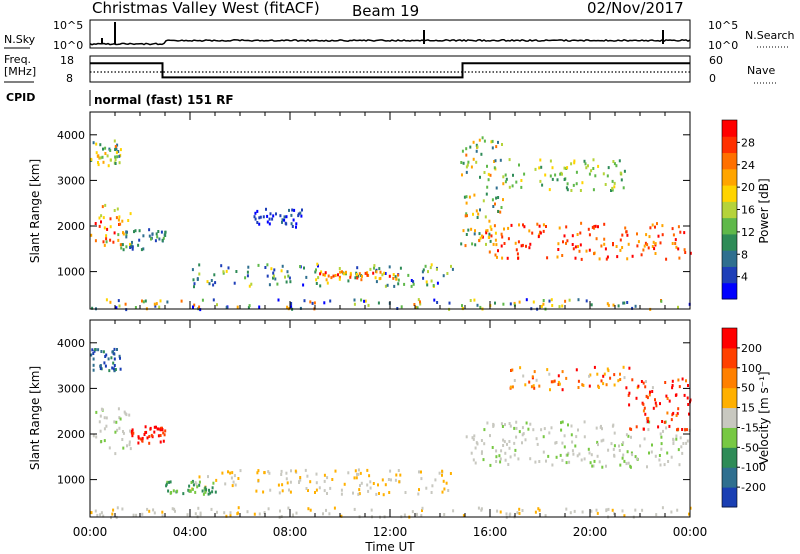 This screenshot has height=554, width=800. Describe the element at coordinates (20, 97) in the screenshot. I see `cpid-label: CPID` at that location.